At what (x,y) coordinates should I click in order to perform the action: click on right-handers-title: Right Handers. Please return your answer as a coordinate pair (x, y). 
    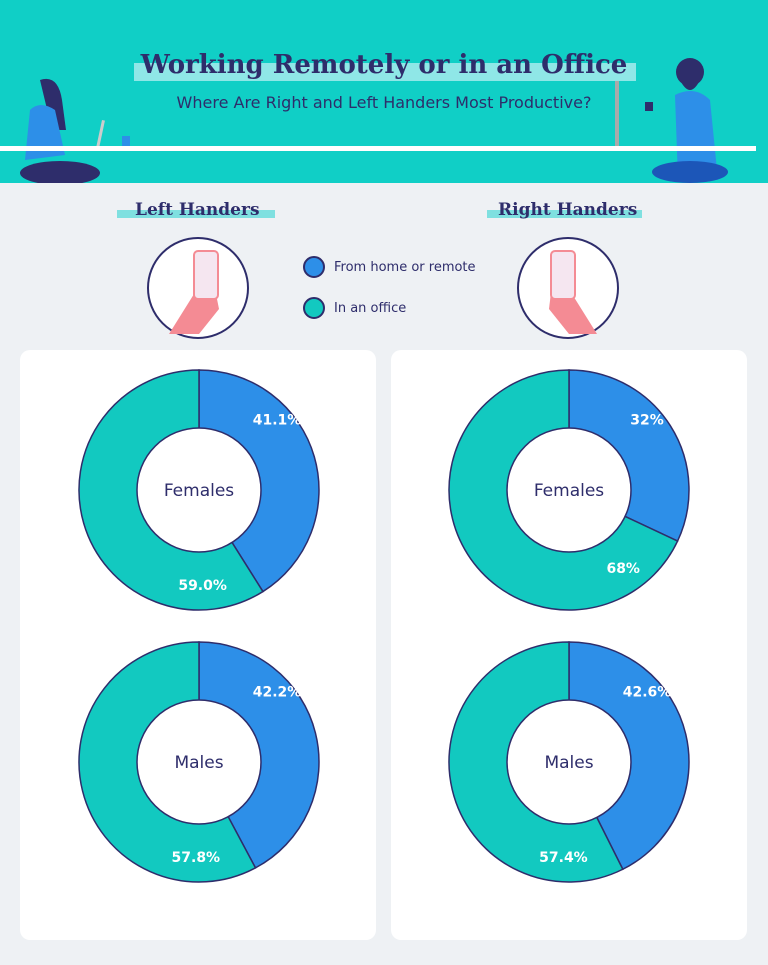
    Looking at the image, I should click on (568, 210).